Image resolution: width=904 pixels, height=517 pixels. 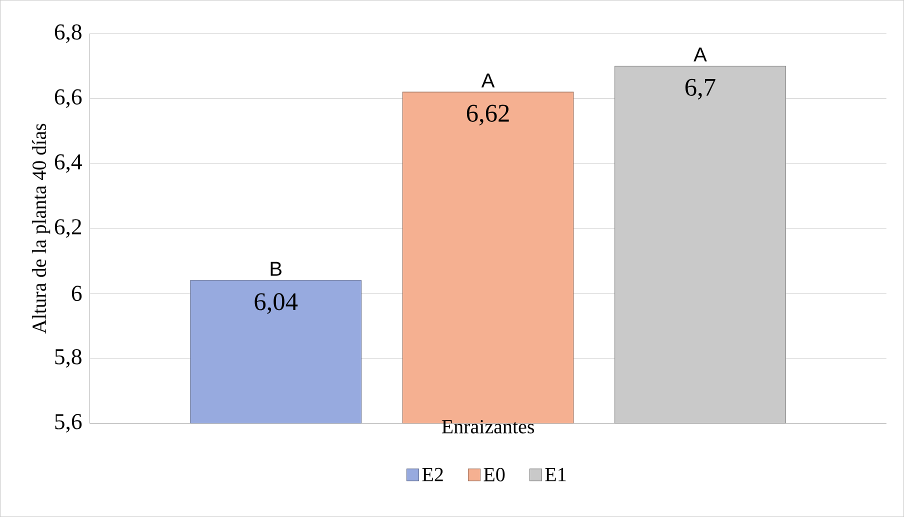 I want to click on y-axis-title: Altura de la planta 40 días, so click(x=41, y=229).